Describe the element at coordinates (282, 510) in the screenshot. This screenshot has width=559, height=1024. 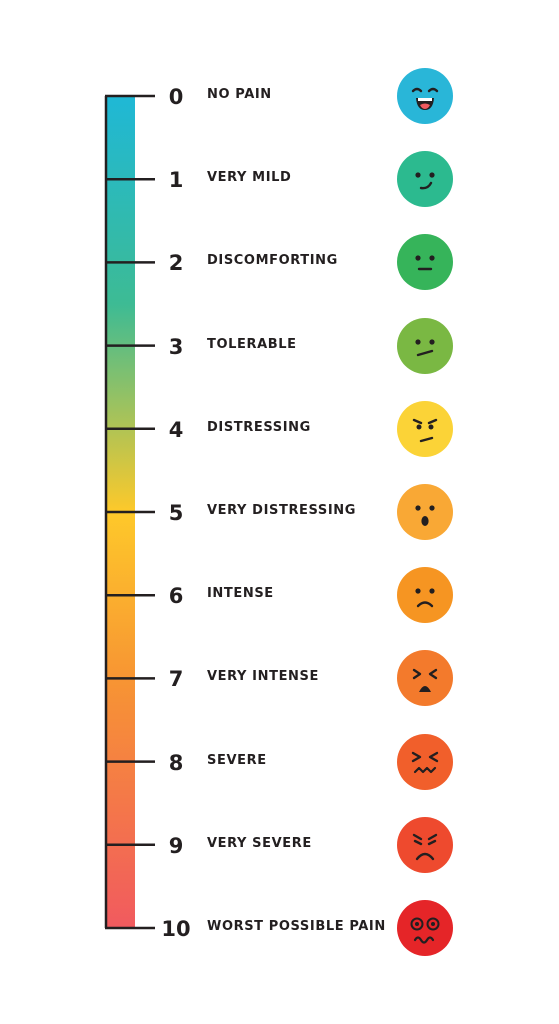
I see `level-label: VERY DISTRESSING` at that location.